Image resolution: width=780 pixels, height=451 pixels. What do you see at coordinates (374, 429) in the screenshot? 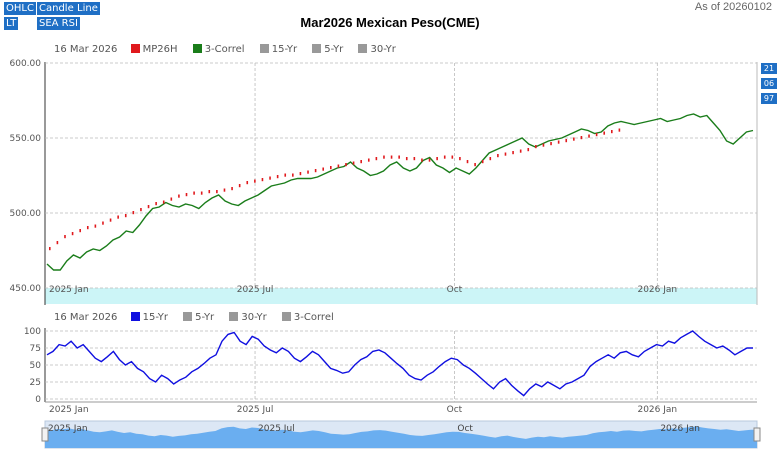
I see `navigator-labels: 2025 Jan 2025 Jul Oct 2026 Jan` at bounding box center [374, 429].